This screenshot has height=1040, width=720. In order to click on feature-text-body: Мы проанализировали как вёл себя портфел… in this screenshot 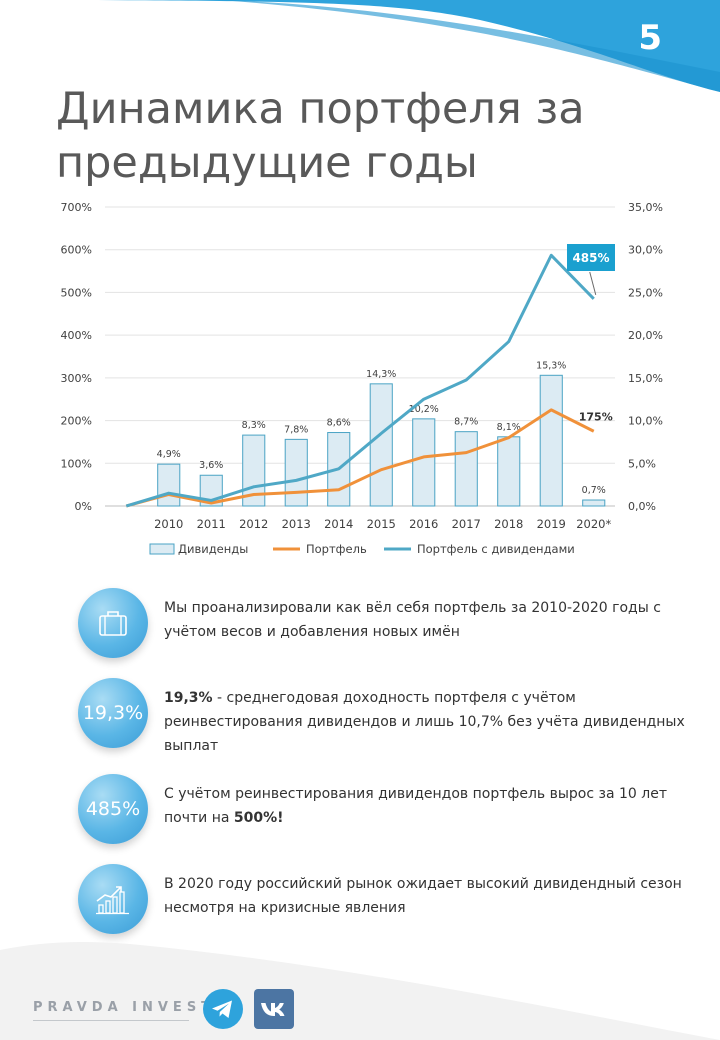, I will do `click(412, 620)`.